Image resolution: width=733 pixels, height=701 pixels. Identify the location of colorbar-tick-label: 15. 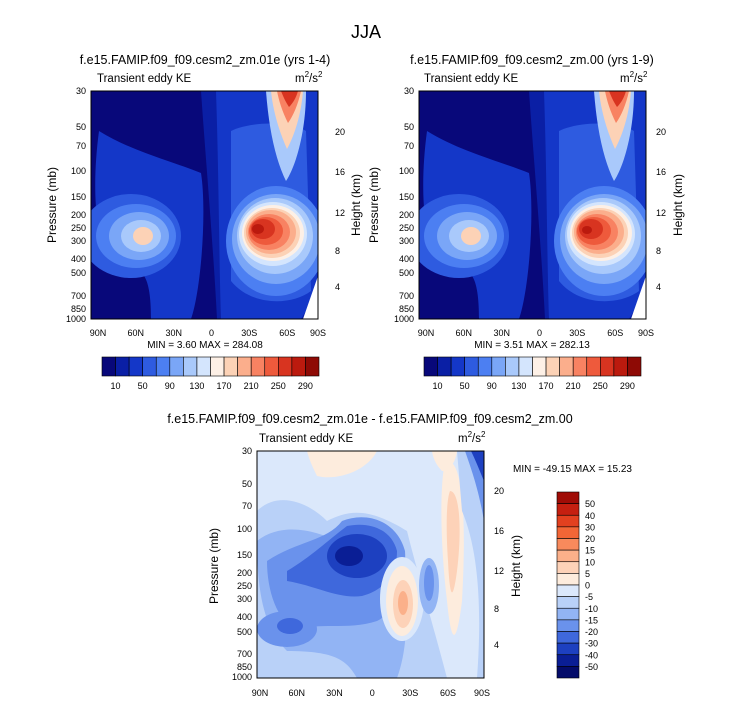
(590, 551).